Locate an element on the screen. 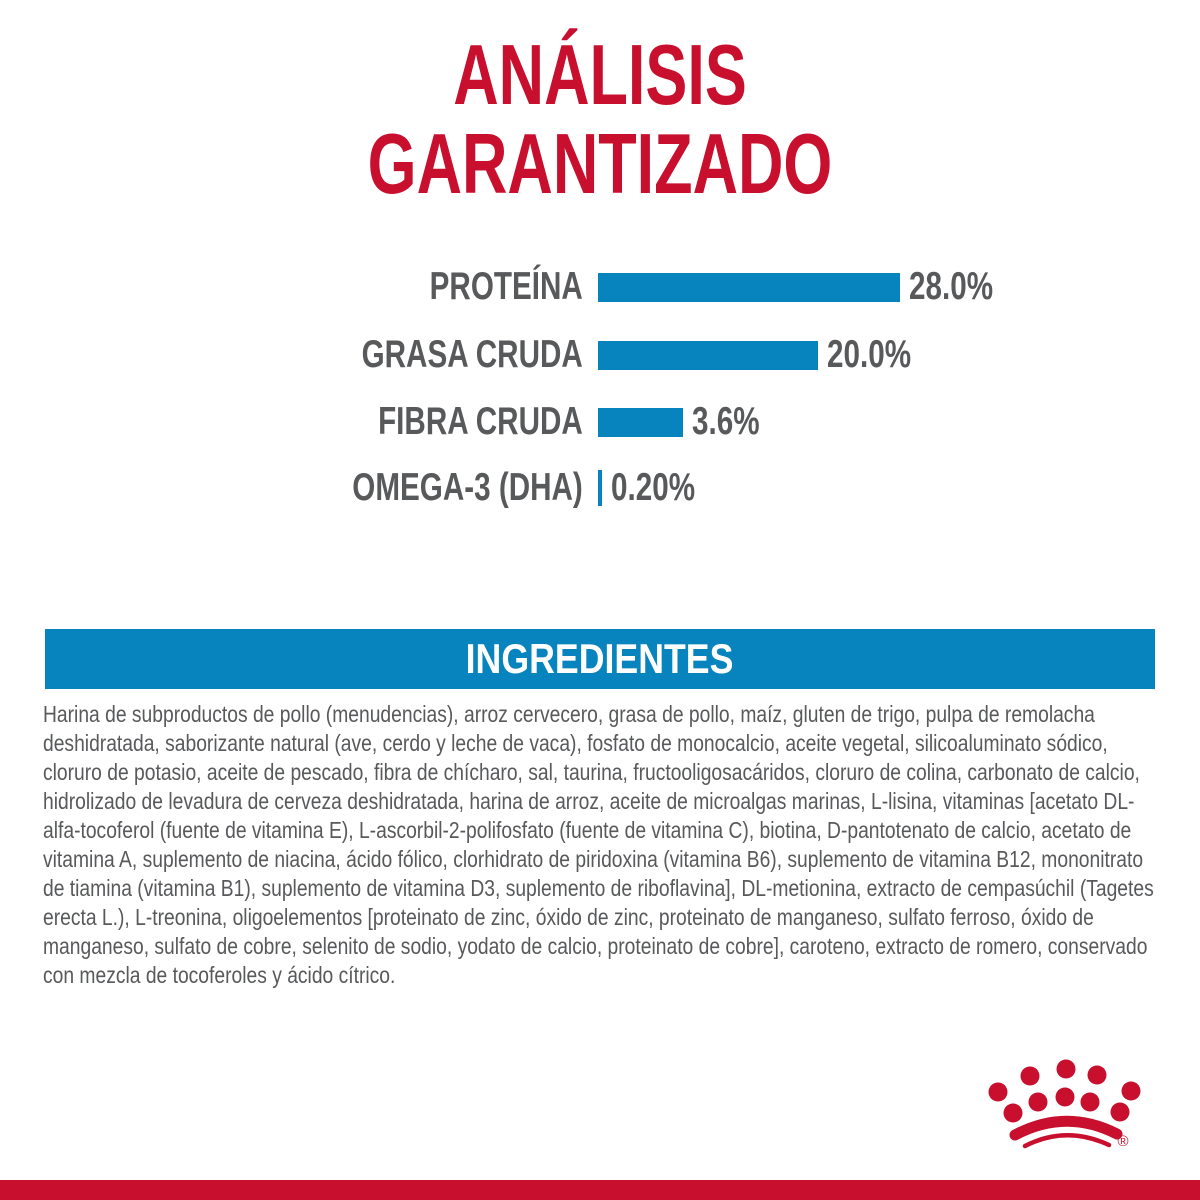  nutrient-label: PROTEÍNA is located at coordinates (506, 286).